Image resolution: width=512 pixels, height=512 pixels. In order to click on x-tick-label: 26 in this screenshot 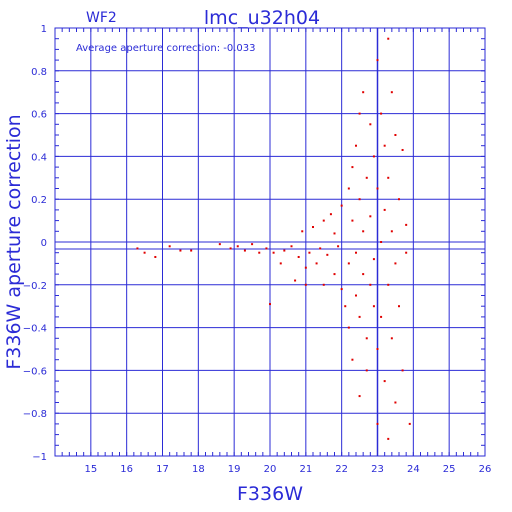, I will do `click(485, 469)`.